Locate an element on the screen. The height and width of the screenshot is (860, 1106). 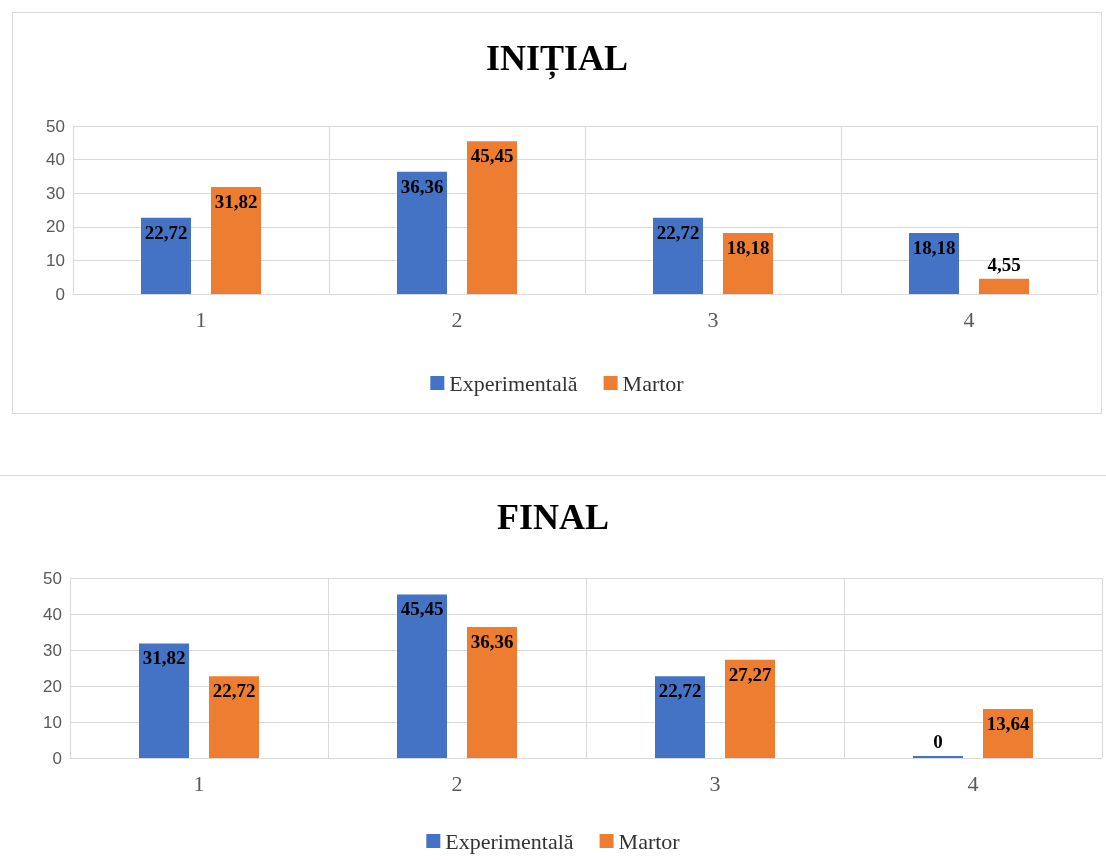
data-label: 13,64 is located at coordinates (1008, 723).